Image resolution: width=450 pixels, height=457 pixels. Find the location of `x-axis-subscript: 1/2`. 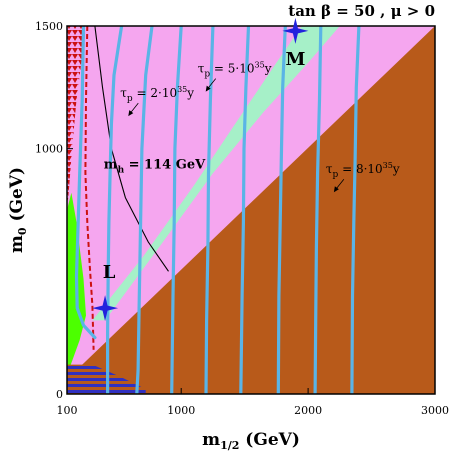

x-axis-subscript: 1/2 is located at coordinates (229, 445).